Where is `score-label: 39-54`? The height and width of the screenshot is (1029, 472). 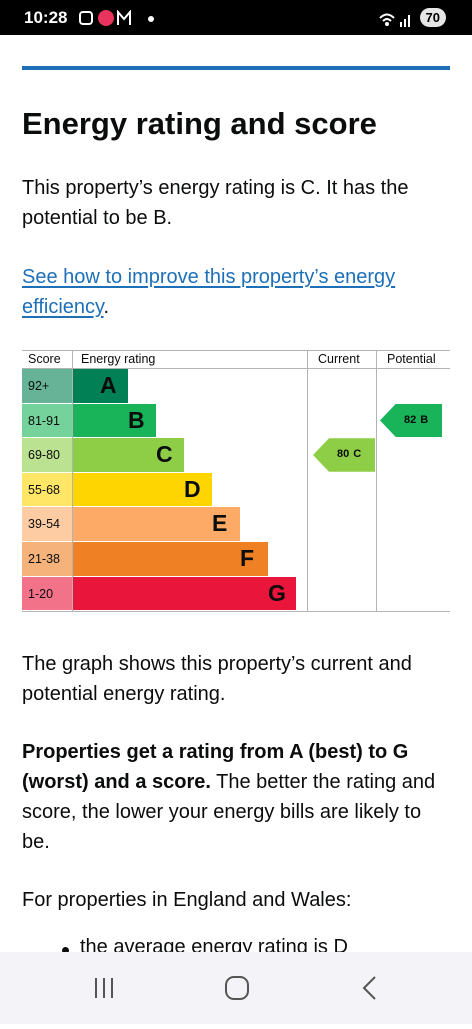 score-label: 39-54 is located at coordinates (44, 524).